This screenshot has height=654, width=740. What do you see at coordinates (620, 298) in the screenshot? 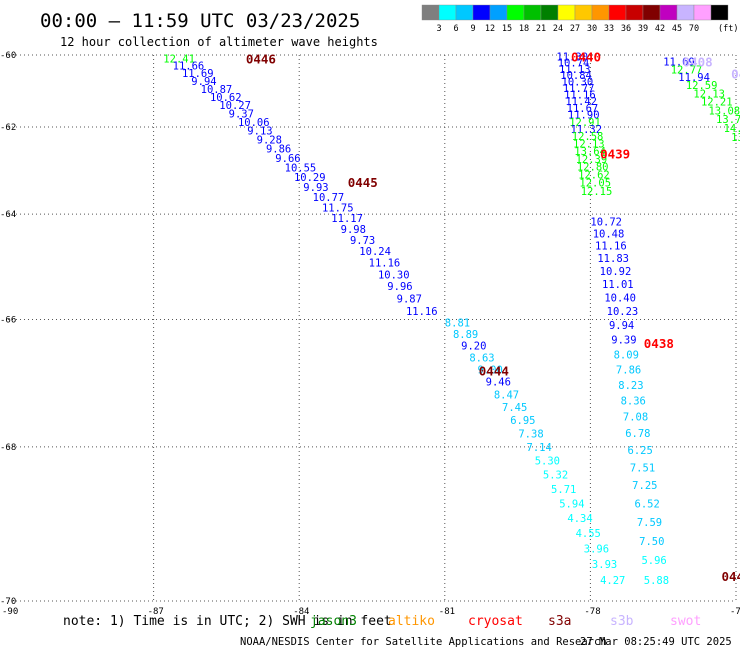
I see `wave-height-value: 10.40` at bounding box center [620, 298].